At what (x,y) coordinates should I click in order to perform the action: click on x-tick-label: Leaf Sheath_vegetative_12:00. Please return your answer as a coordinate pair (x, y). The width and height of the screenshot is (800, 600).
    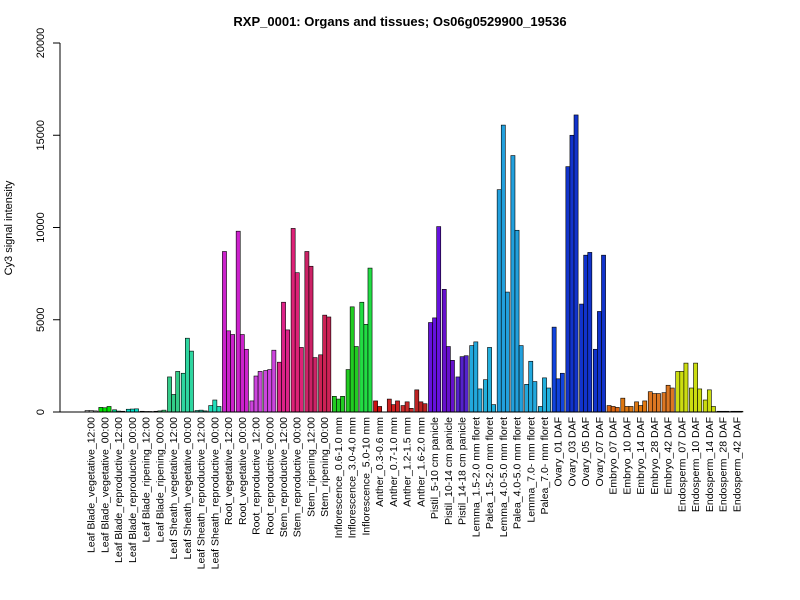
    Looking at the image, I should click on (174, 488).